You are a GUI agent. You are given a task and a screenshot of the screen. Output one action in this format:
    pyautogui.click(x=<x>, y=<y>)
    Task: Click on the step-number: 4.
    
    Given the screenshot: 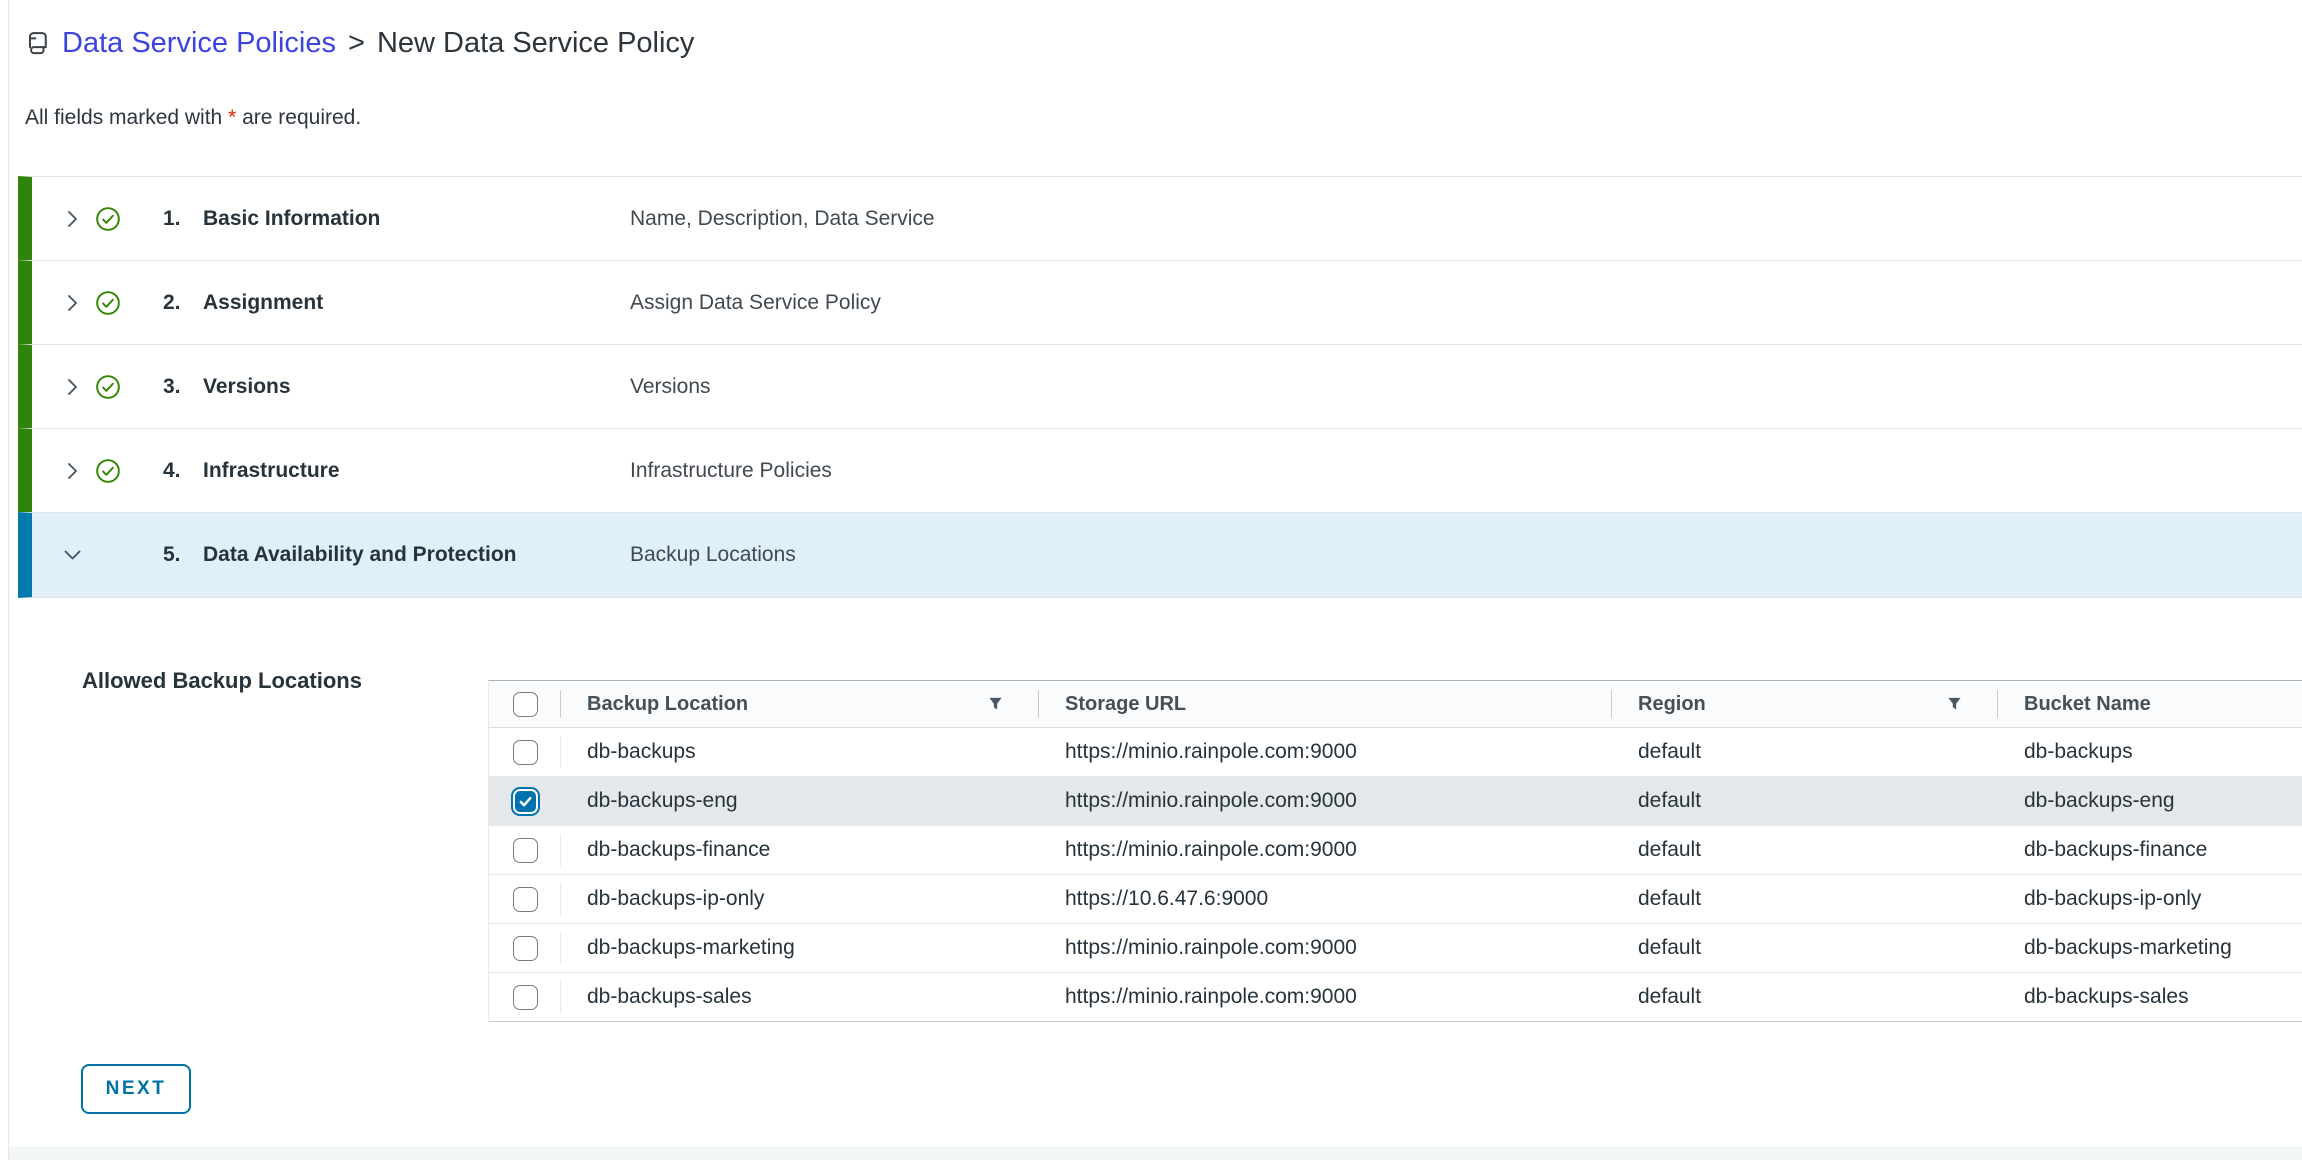 What is the action you would take?
    pyautogui.click(x=172, y=470)
    